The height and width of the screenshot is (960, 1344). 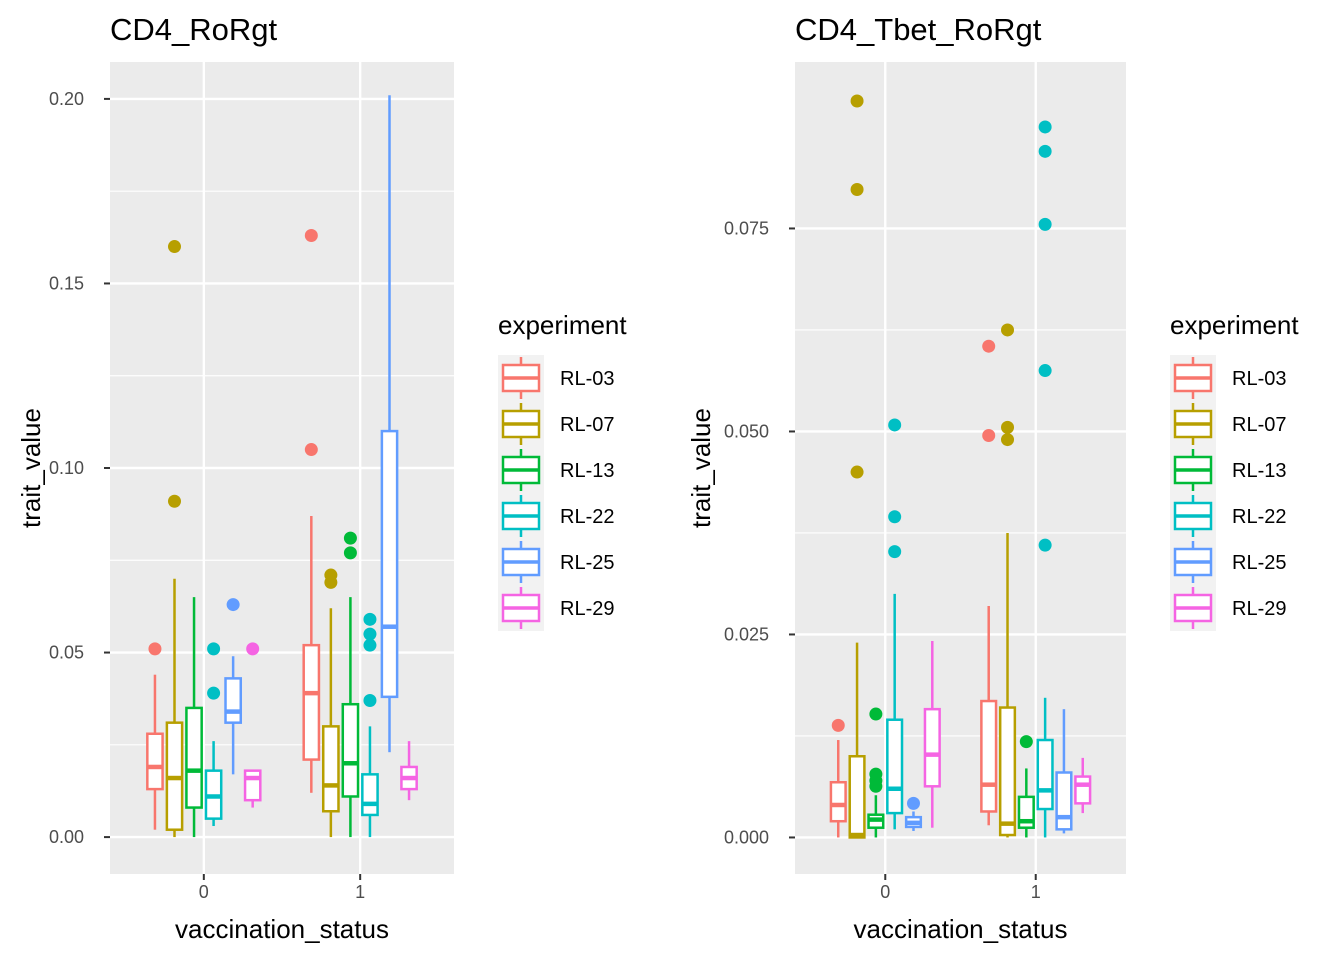 I want to click on legend: experiment RL-03 RL-07 RL-13 RL-22 RL-25 RL-29, so click(x=1234, y=470).